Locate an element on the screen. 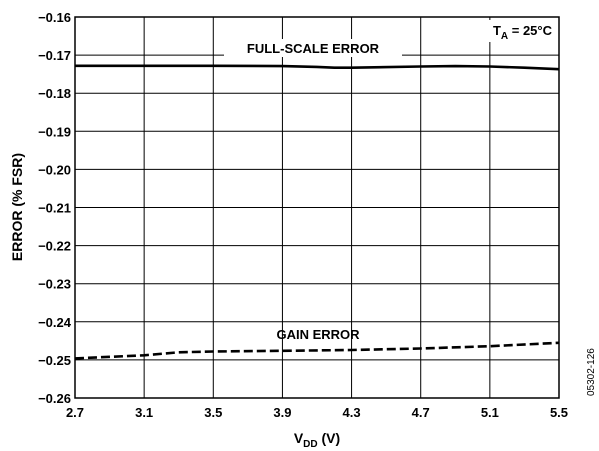 This screenshot has height=451, width=599. y-tick-label: −0.23 is located at coordinates (54, 284).